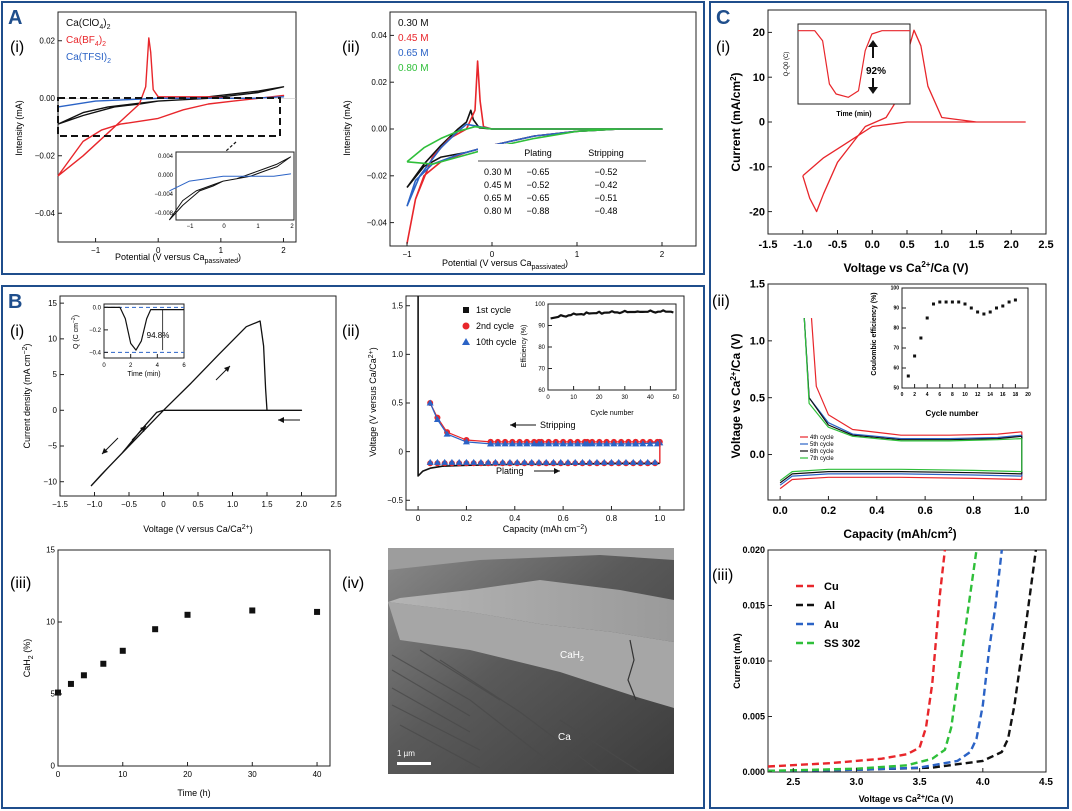 The height and width of the screenshot is (811, 1072). I want to click on sem-label-ca: Ca, so click(564, 737).